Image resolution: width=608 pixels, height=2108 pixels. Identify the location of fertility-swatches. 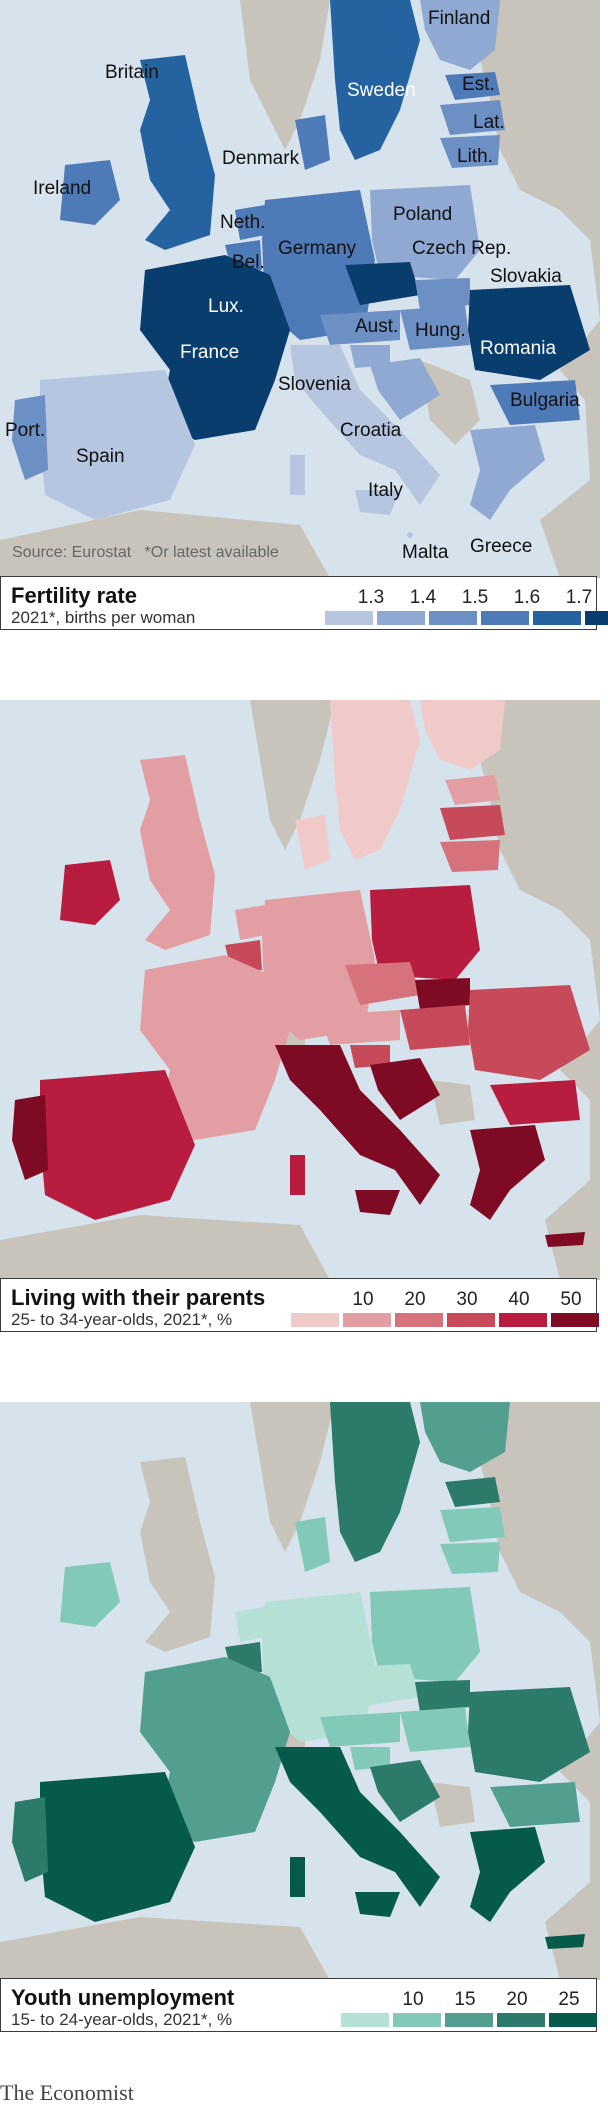
(466, 618).